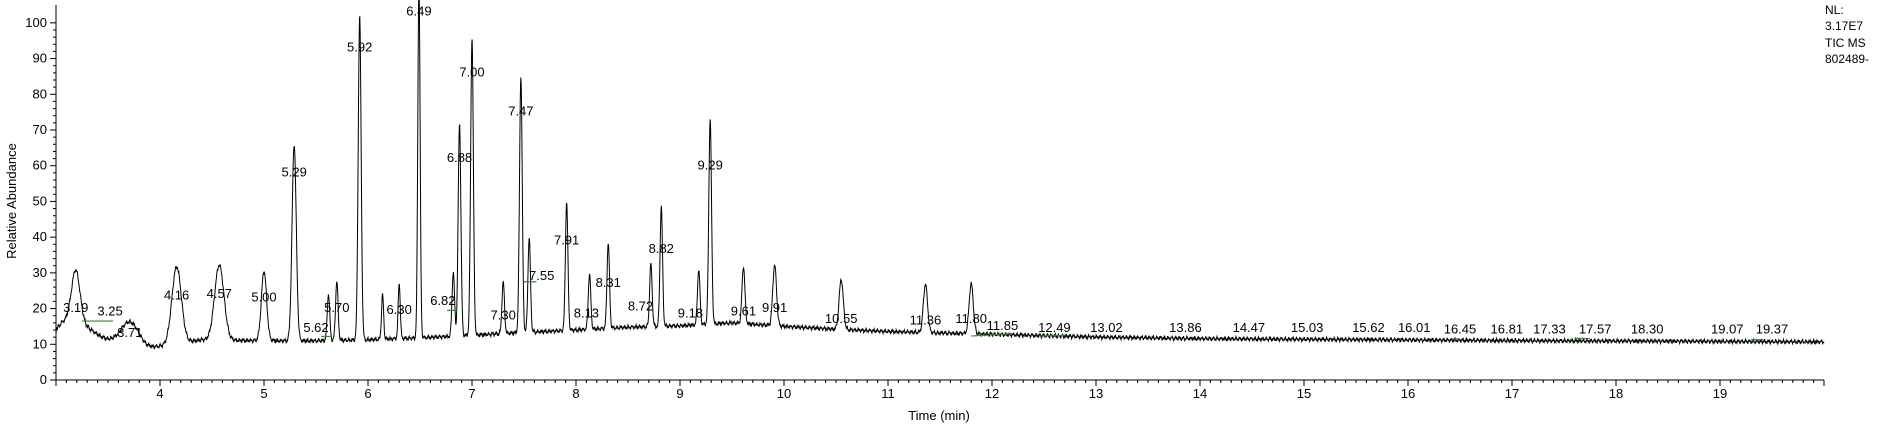 This screenshot has height=425, width=1877. I want to click on peak-label: 9.18, so click(690, 313).